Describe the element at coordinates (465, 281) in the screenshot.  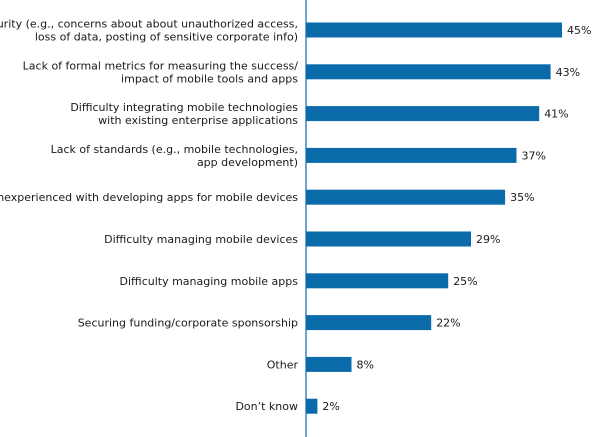
I see `value-label-6: 25%` at that location.